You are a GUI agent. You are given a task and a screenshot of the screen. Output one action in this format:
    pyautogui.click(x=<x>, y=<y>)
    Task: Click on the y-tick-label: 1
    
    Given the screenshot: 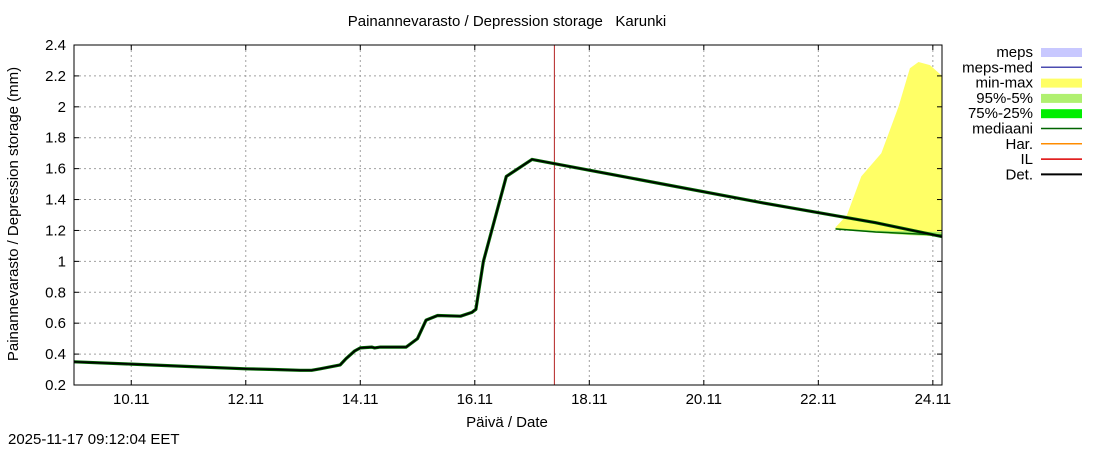 What is the action you would take?
    pyautogui.click(x=62, y=261)
    